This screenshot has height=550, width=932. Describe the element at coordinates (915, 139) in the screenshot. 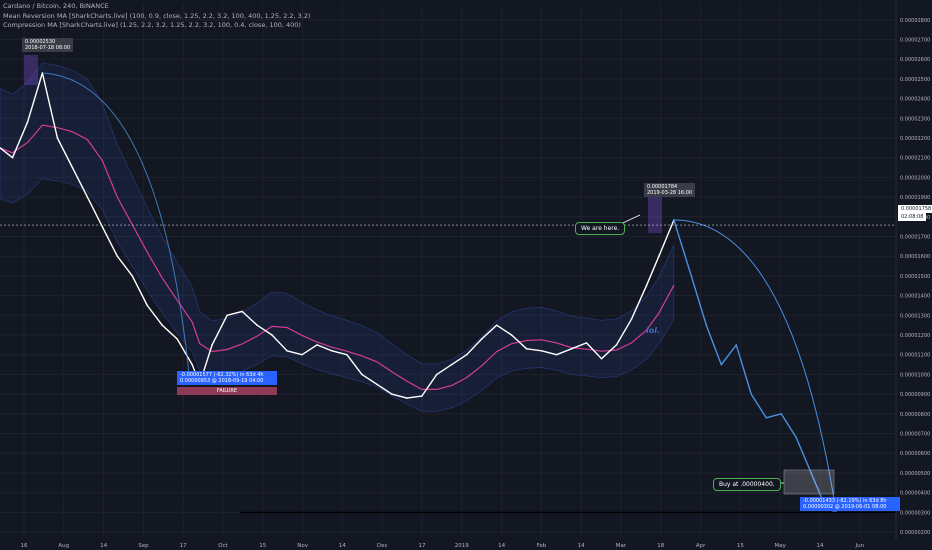

I see `y-tick-label: 0.00002200` at that location.